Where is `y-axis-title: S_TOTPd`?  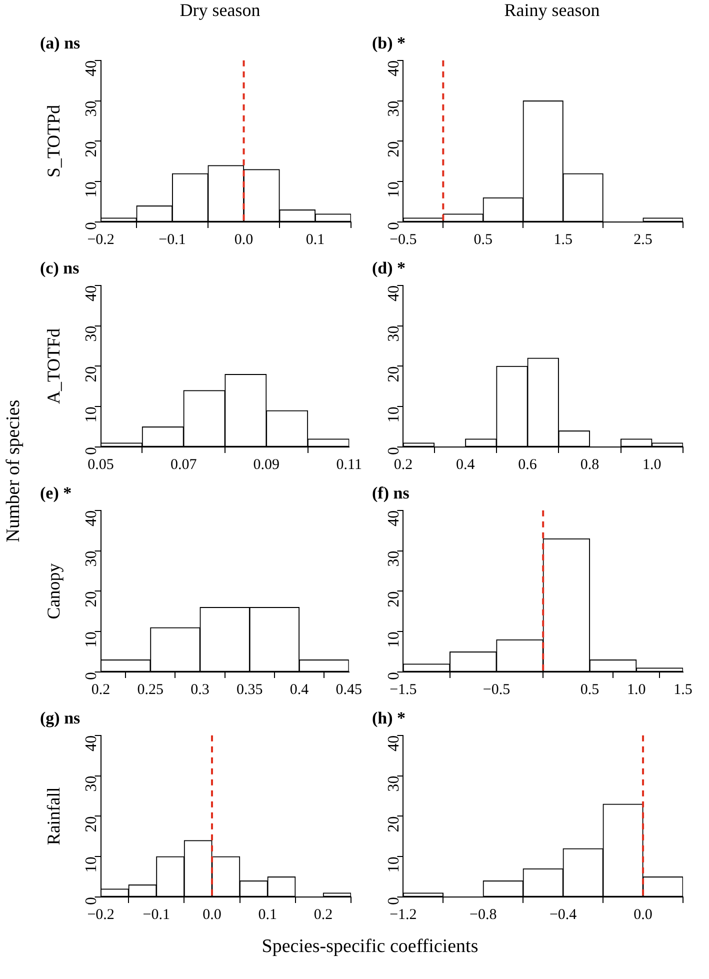 y-axis-title: S_TOTPd is located at coordinates (54, 141).